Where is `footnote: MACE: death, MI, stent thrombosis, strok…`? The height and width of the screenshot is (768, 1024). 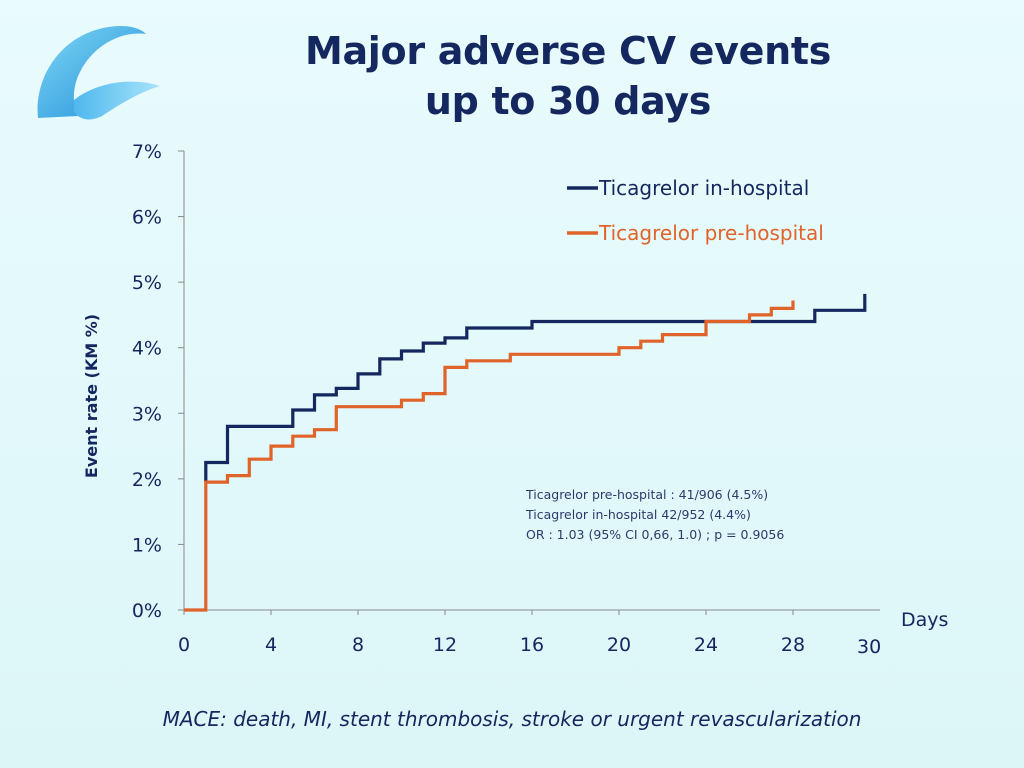 footnote: MACE: death, MI, stent thrombosis, strok… is located at coordinates (512, 719).